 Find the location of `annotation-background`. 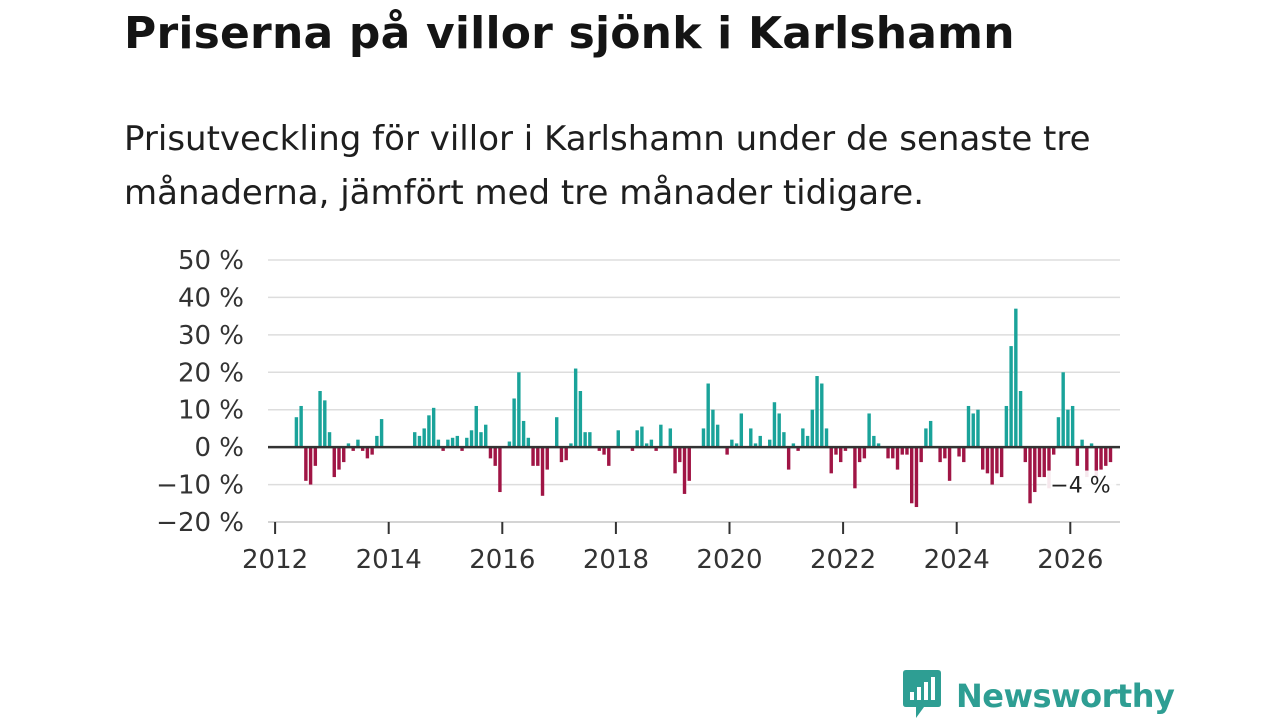

annotation-background is located at coordinates (1081, 484).